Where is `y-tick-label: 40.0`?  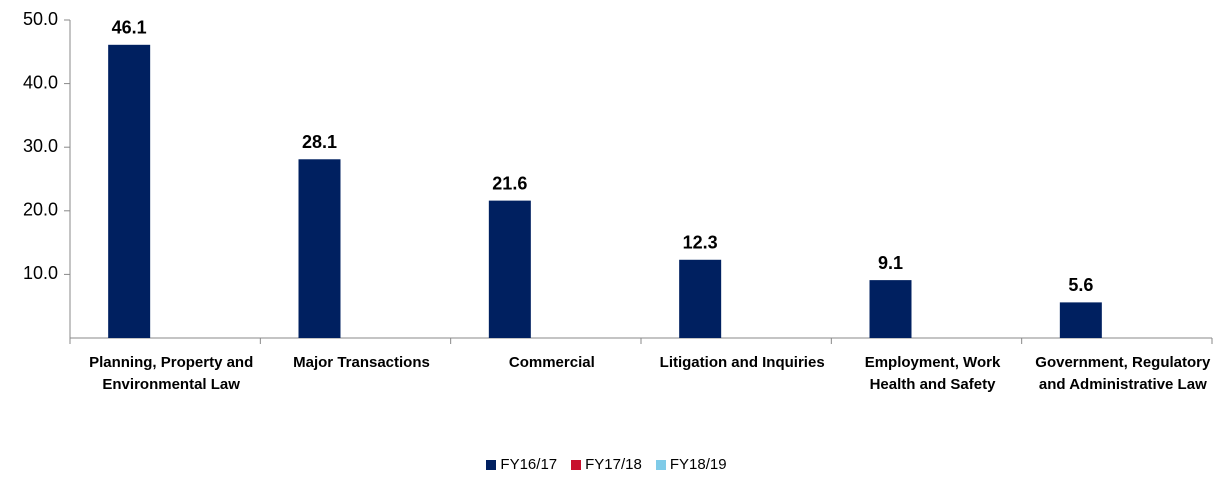 y-tick-label: 40.0 is located at coordinates (40, 82).